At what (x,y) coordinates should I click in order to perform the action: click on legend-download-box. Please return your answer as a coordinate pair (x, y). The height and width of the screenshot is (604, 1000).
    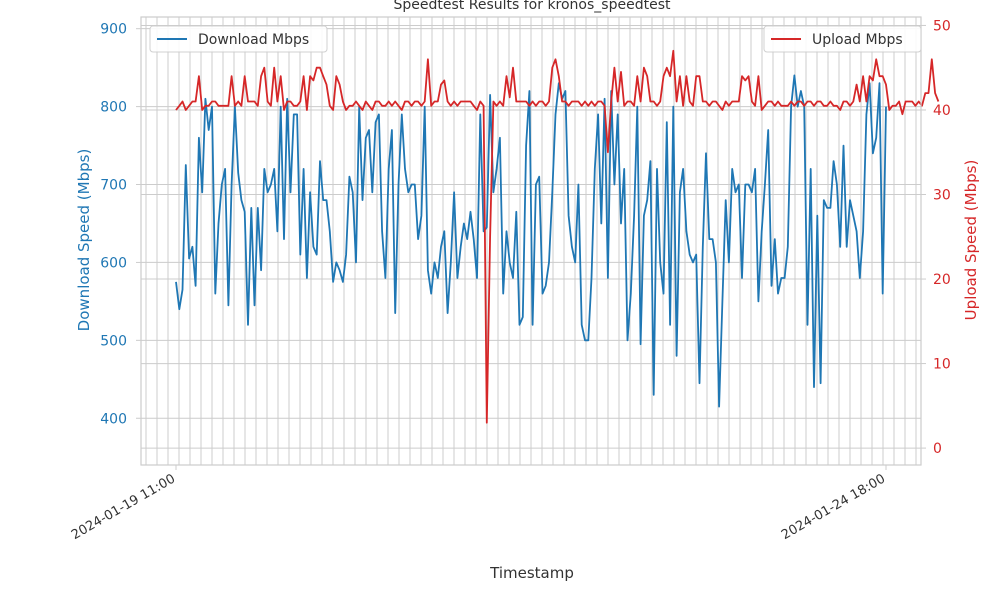
    Looking at the image, I should click on (238, 39).